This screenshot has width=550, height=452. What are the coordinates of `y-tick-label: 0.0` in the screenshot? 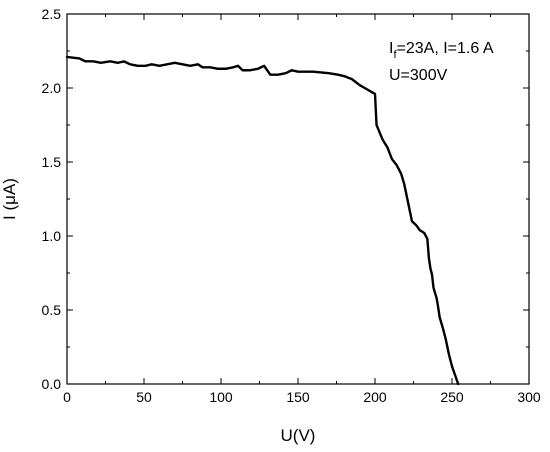 It's located at (52, 384).